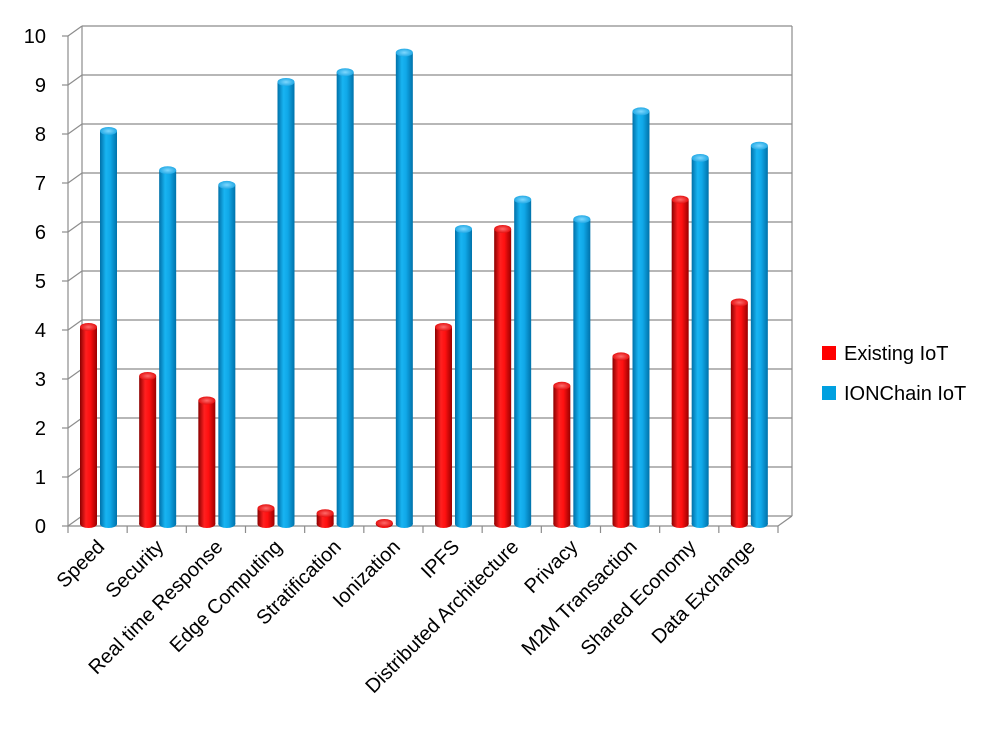  I want to click on legend-item-existing-iot: Existing IoT, so click(885, 354).